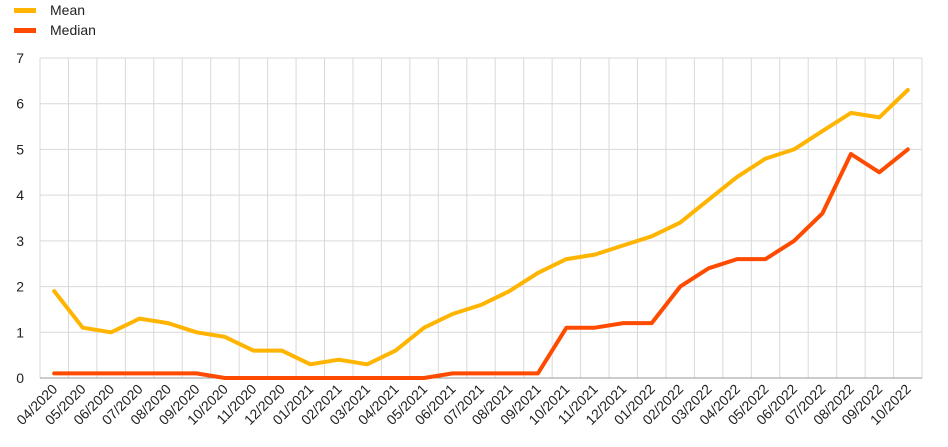 This screenshot has height=447, width=948. Describe the element at coordinates (20, 195) in the screenshot. I see `y-tick-label: 4` at that location.